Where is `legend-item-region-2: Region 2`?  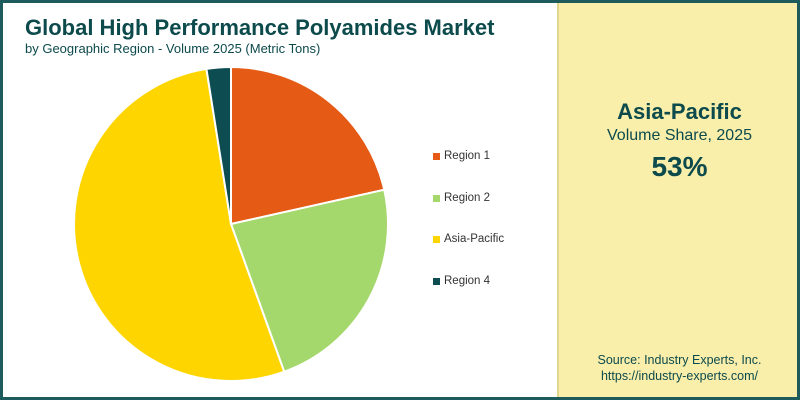 legend-item-region-2: Region 2 is located at coordinates (468, 212).